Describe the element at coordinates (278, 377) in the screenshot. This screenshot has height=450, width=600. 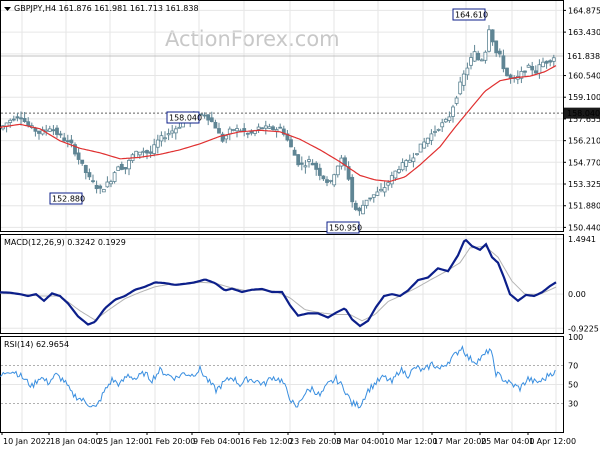
I see `rsi-line` at that location.